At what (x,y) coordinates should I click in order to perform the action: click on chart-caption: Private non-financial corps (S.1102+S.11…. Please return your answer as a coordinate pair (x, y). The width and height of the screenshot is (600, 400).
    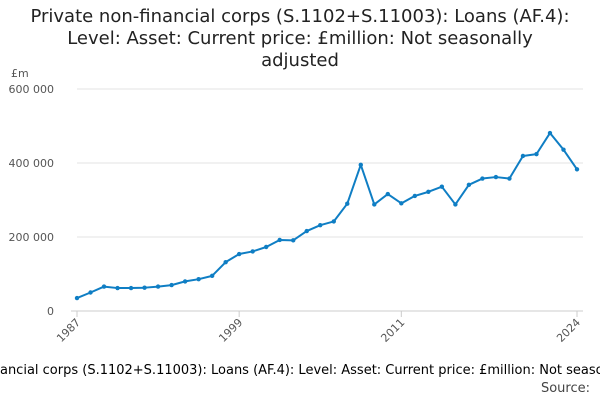
    Looking at the image, I should click on (300, 371).